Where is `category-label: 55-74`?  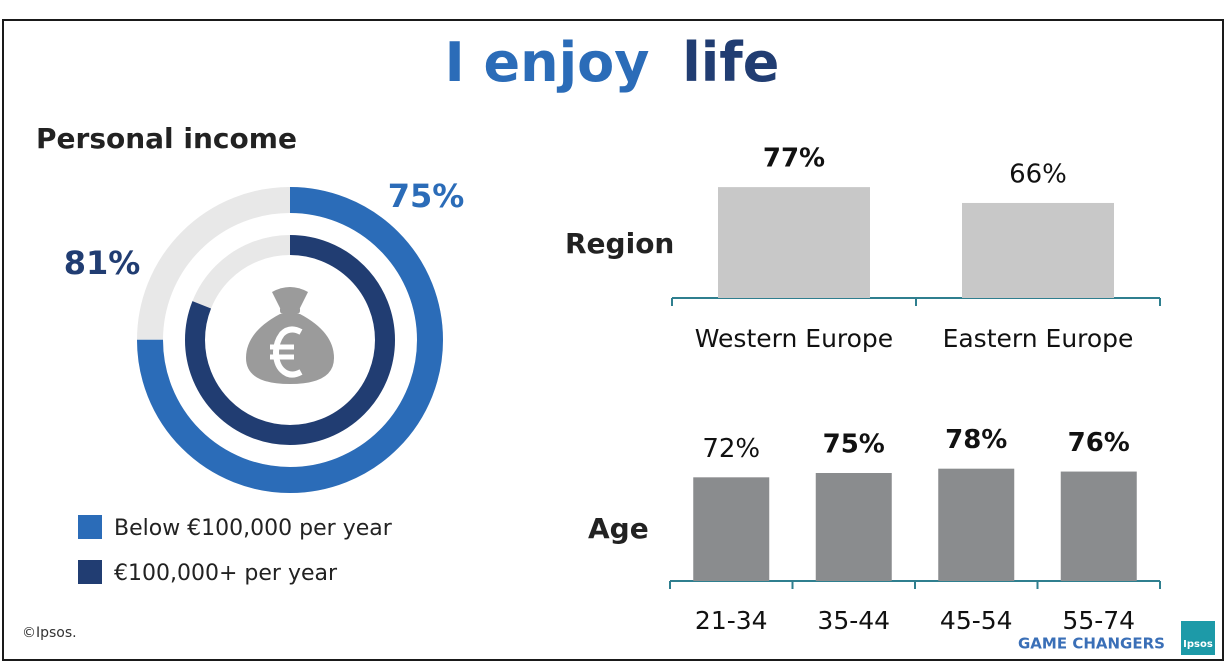
category-label: 55-74 is located at coordinates (1098, 620).